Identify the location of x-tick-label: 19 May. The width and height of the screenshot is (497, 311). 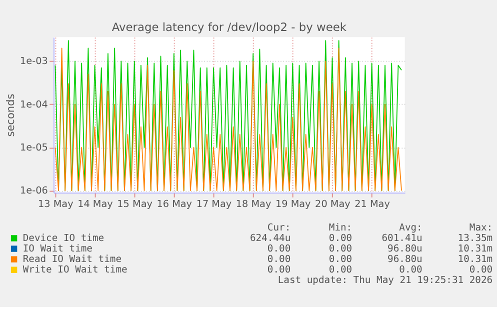
(293, 204).